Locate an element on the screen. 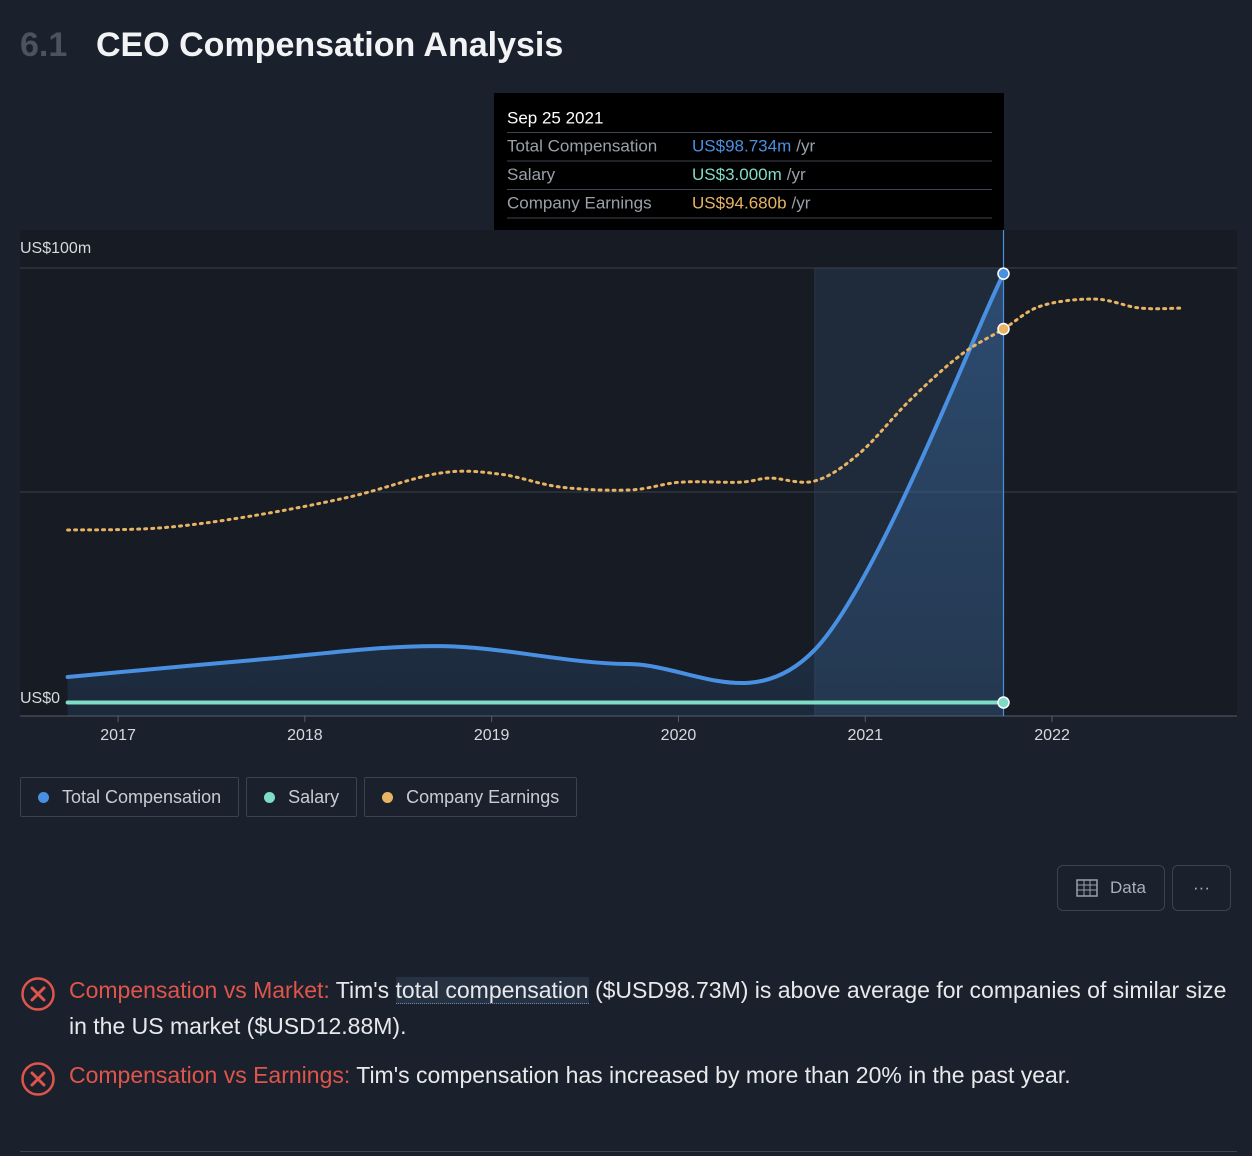 This screenshot has height=1156, width=1252. legend-item: Company Earnings is located at coordinates (471, 797).